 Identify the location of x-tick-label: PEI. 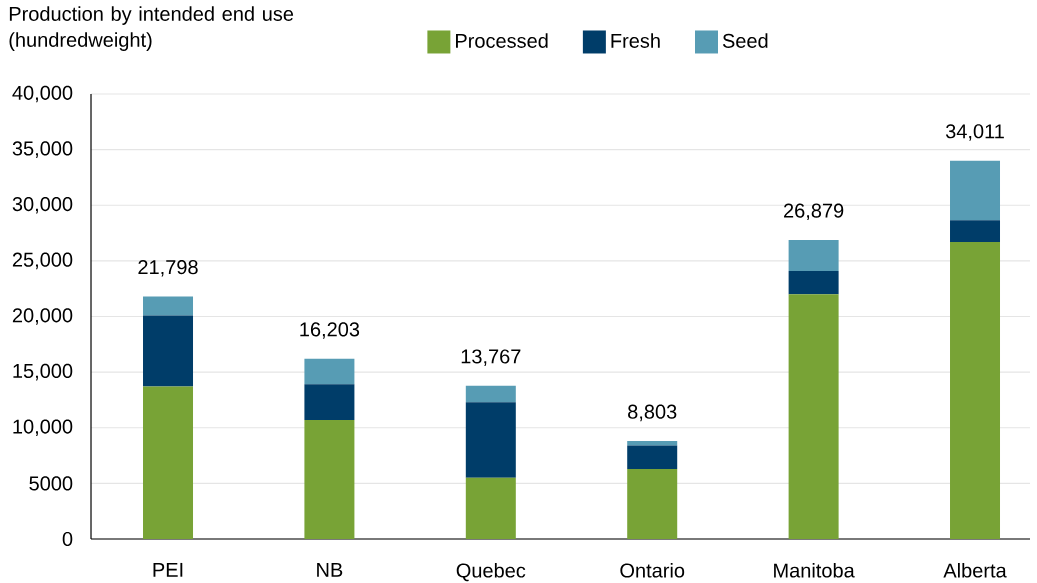
(168, 569).